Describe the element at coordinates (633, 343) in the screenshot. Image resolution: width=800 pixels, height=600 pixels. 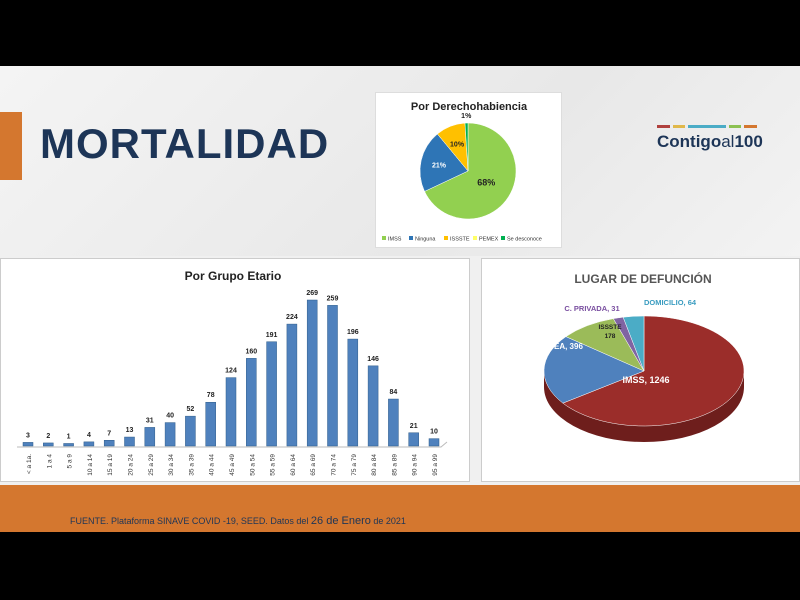
I see `pie-slice-domicilio` at that location.